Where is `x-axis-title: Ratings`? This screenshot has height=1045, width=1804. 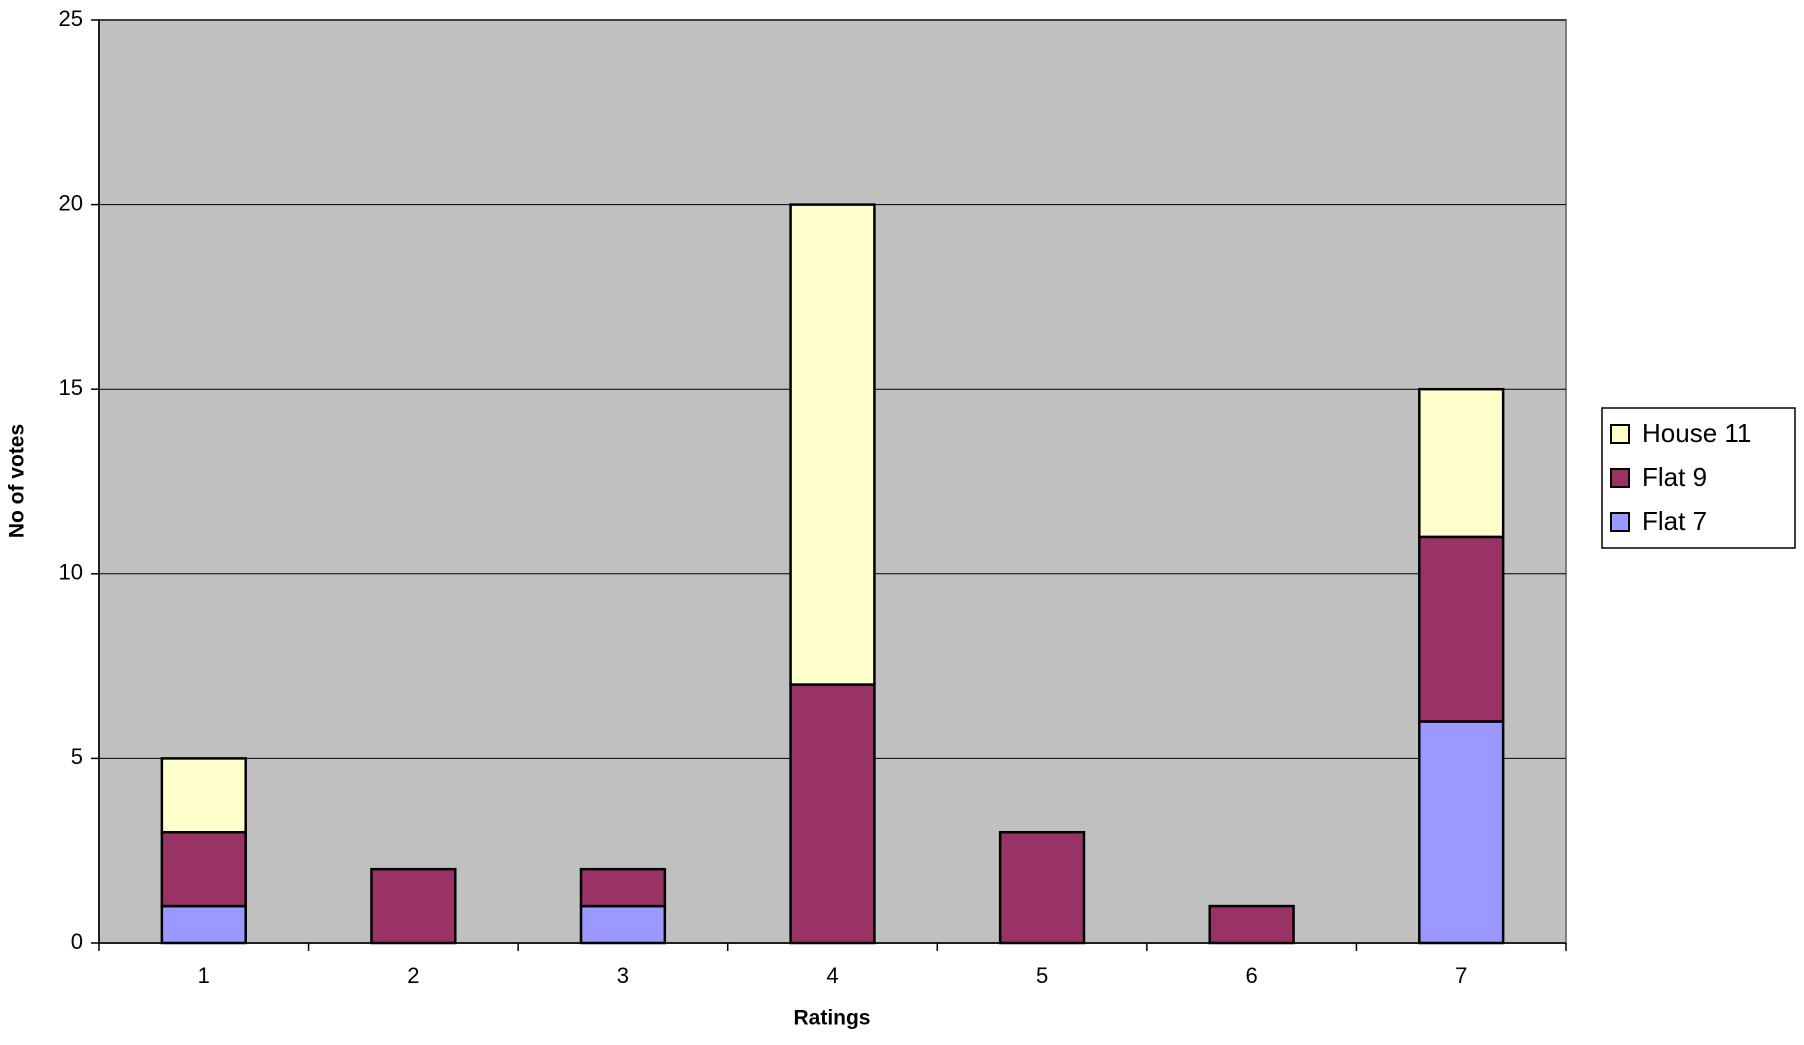
x-axis-title: Ratings is located at coordinates (831, 1018).